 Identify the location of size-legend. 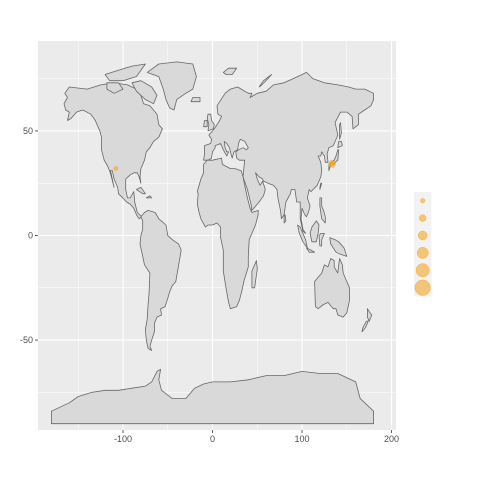
(422, 244).